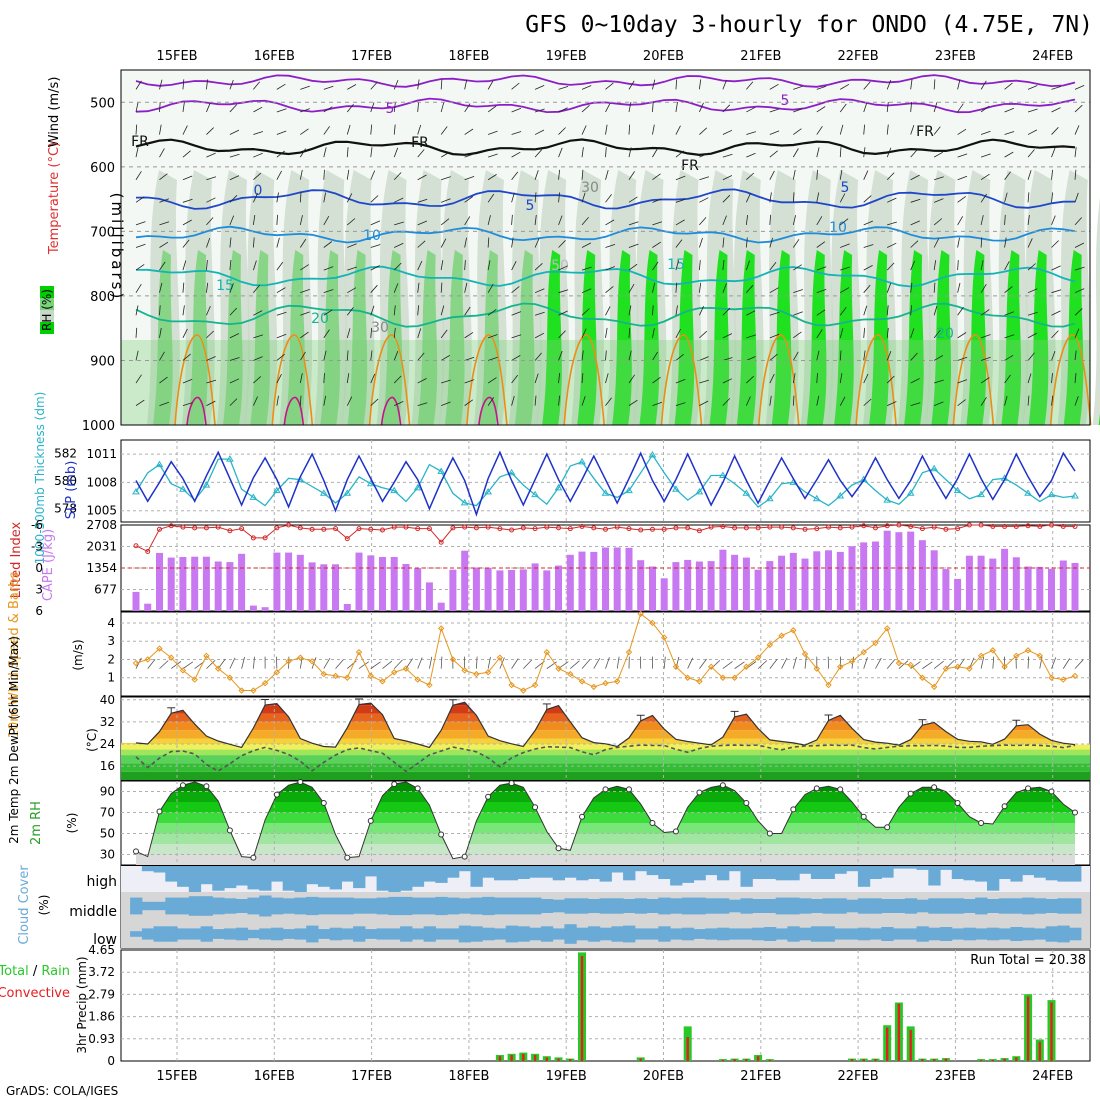 This screenshot has width=1100, height=1100. I want to click on rh-band, so click(605, 849).